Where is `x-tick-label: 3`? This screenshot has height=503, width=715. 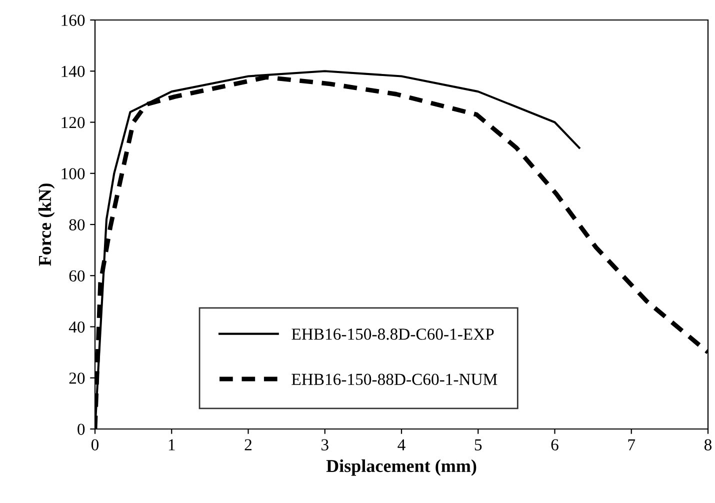 x-tick-label: 3 is located at coordinates (325, 444).